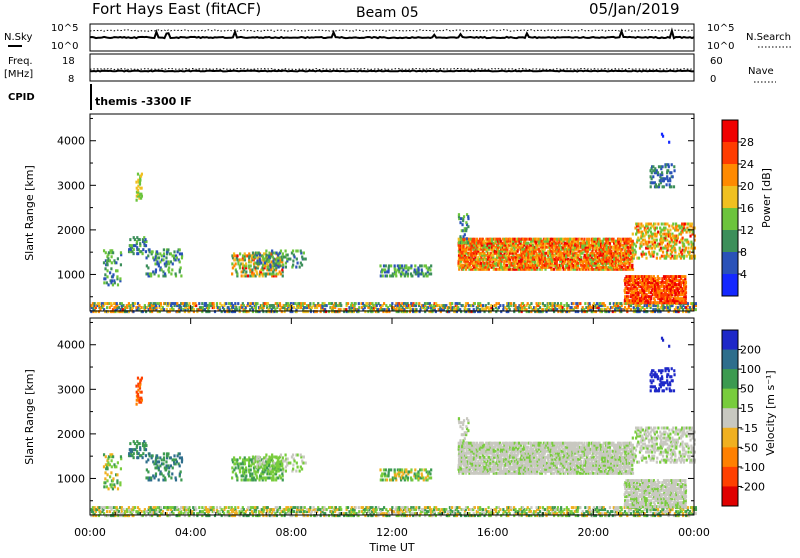 The width and height of the screenshot is (800, 558). Describe the element at coordinates (743, 252) in the screenshot. I see `colorbar-tick-label: 8` at that location.